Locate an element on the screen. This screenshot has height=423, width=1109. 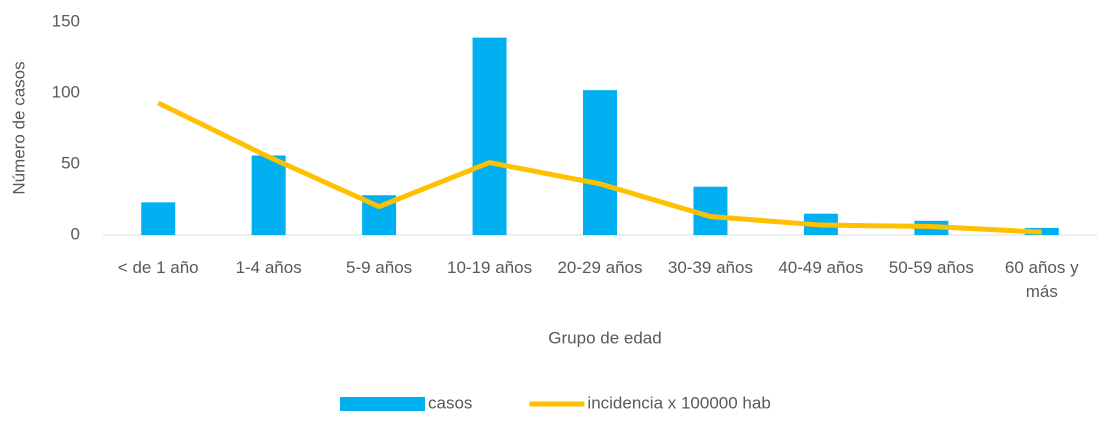
x-tick-label: 5-9 años is located at coordinates (379, 267).